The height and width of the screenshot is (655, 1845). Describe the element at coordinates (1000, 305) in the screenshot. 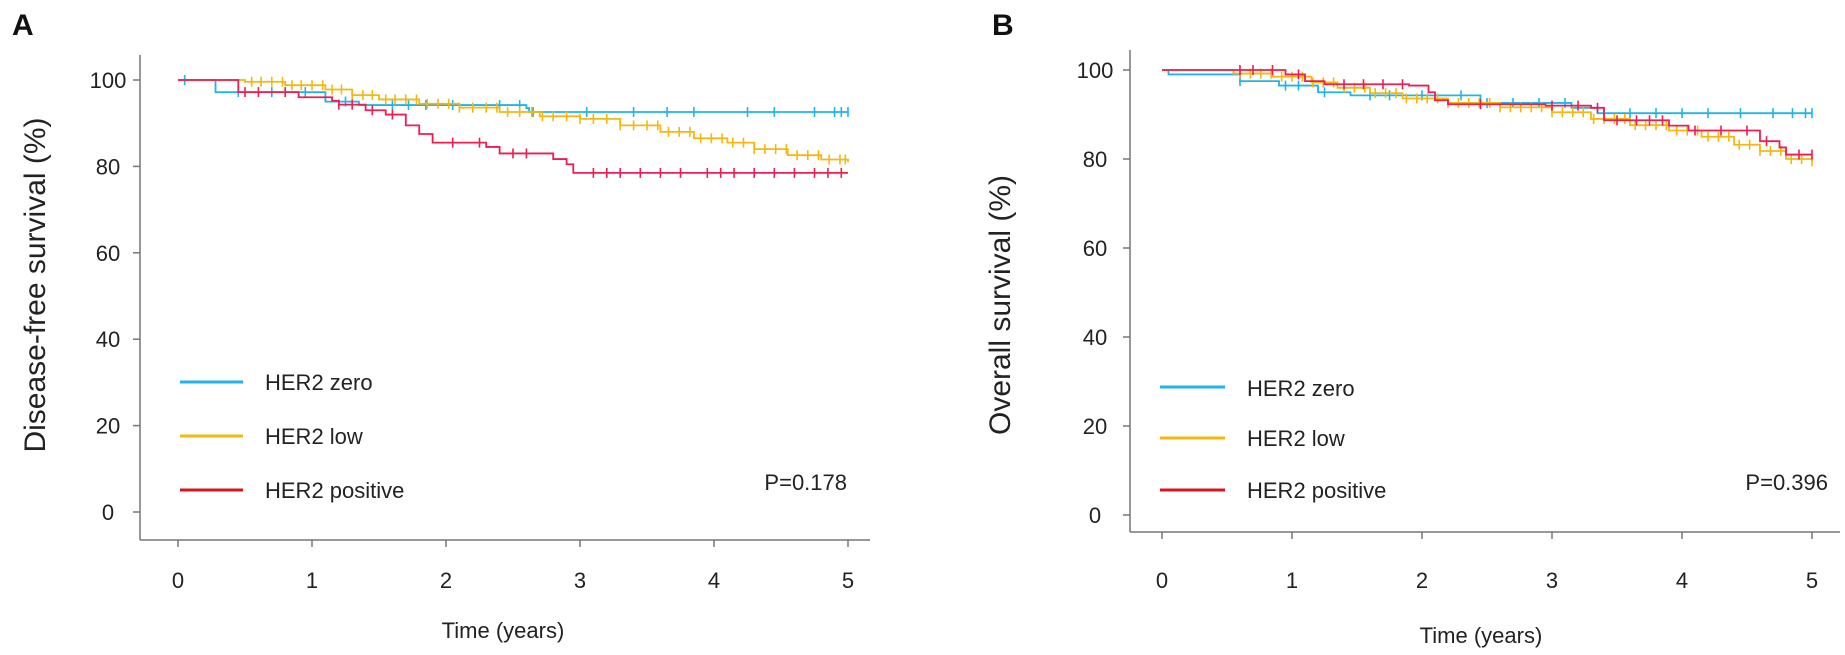

I see `y-axis-label-b: Overall survival (%)` at that location.